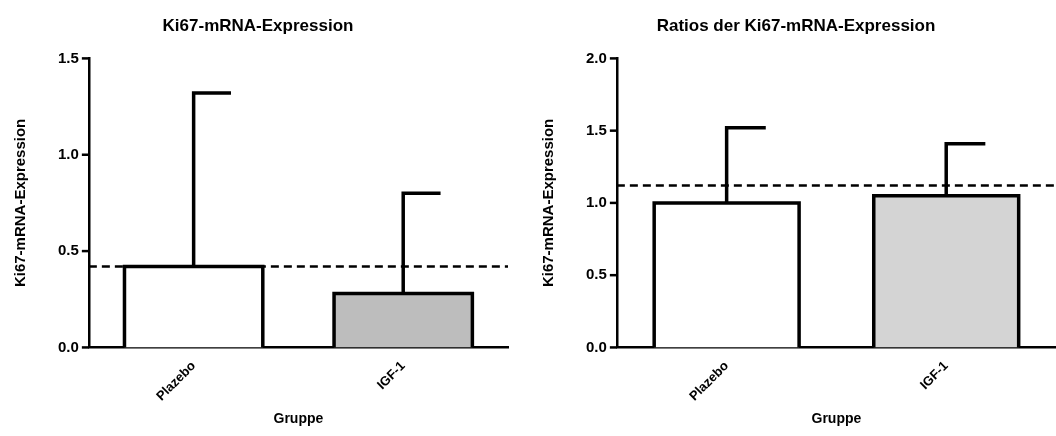  What do you see at coordinates (596, 57) in the screenshot?
I see `y-tick-label: 2.0` at bounding box center [596, 57].